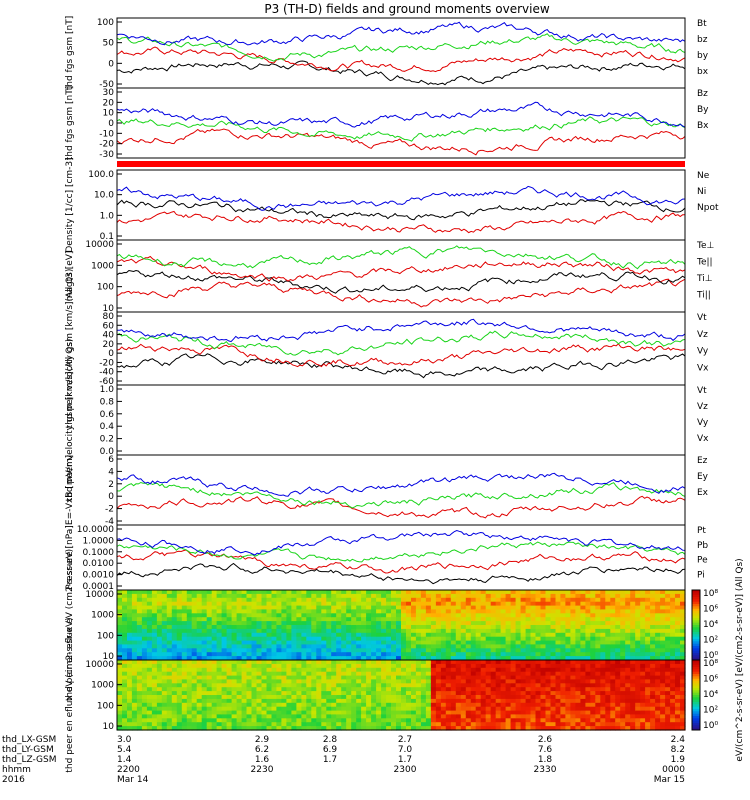 The width and height of the screenshot is (750, 800). I want to click on colorbar-cell, so click(696, 675).